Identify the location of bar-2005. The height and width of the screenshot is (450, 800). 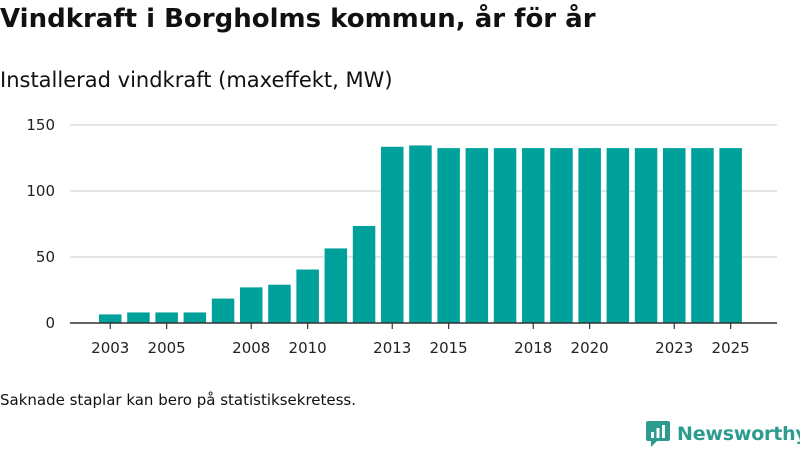
(166, 317).